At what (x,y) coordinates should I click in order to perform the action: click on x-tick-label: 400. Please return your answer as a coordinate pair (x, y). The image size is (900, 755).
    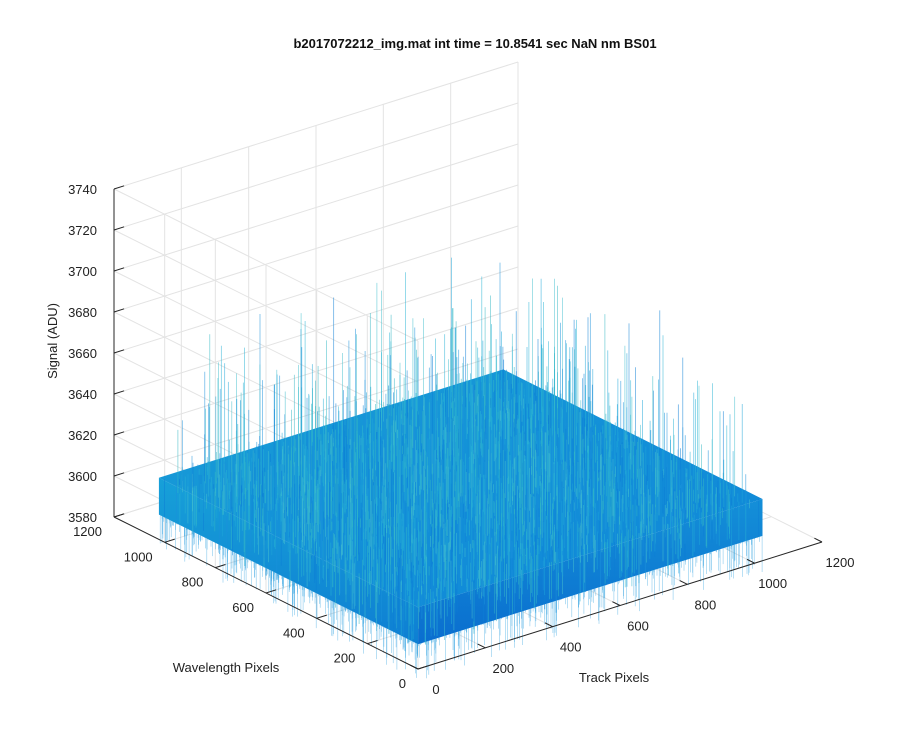
    Looking at the image, I should click on (571, 647).